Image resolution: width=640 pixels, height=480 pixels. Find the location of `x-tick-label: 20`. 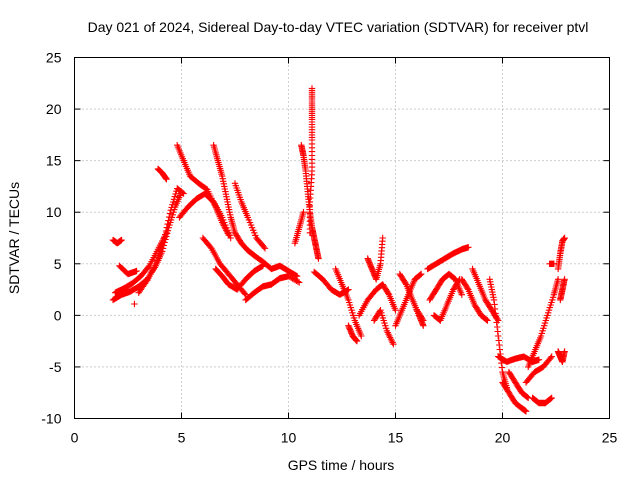

x-tick-label: 20 is located at coordinates (503, 438).